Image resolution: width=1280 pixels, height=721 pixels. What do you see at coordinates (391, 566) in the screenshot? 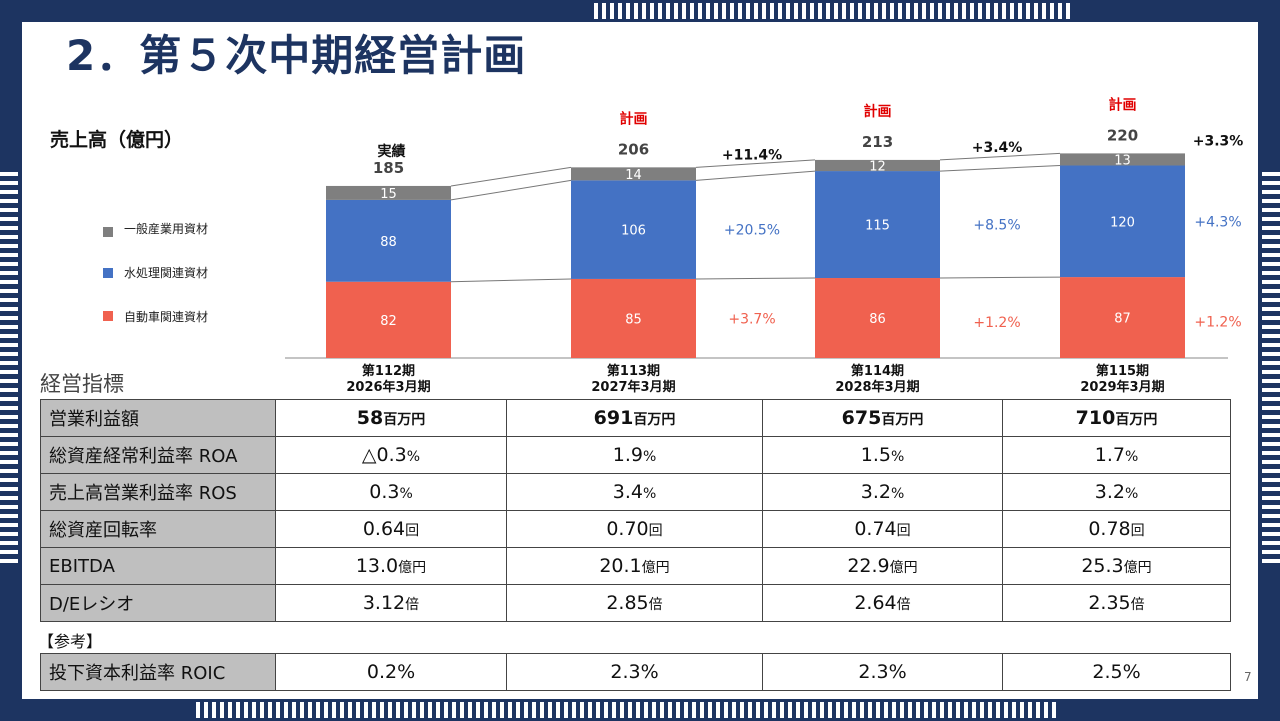
I see `indicator-value: 13.0億円` at bounding box center [391, 566].